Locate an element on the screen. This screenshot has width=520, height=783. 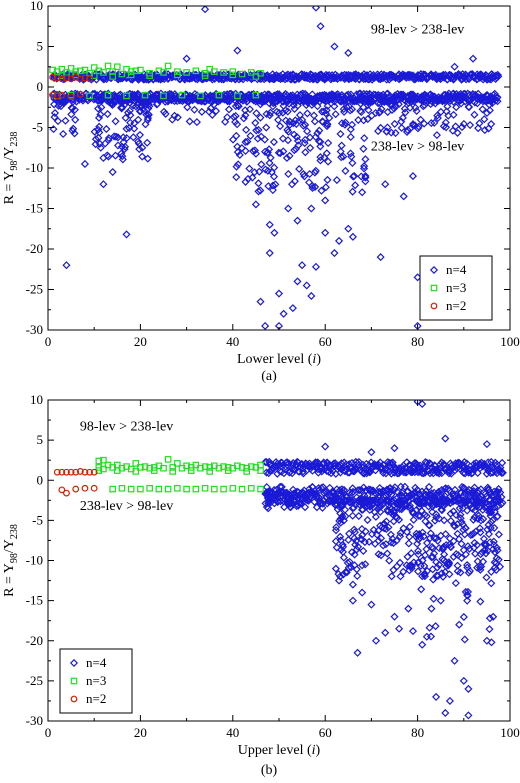
y-tick-label: -20 is located at coordinates (34, 248).